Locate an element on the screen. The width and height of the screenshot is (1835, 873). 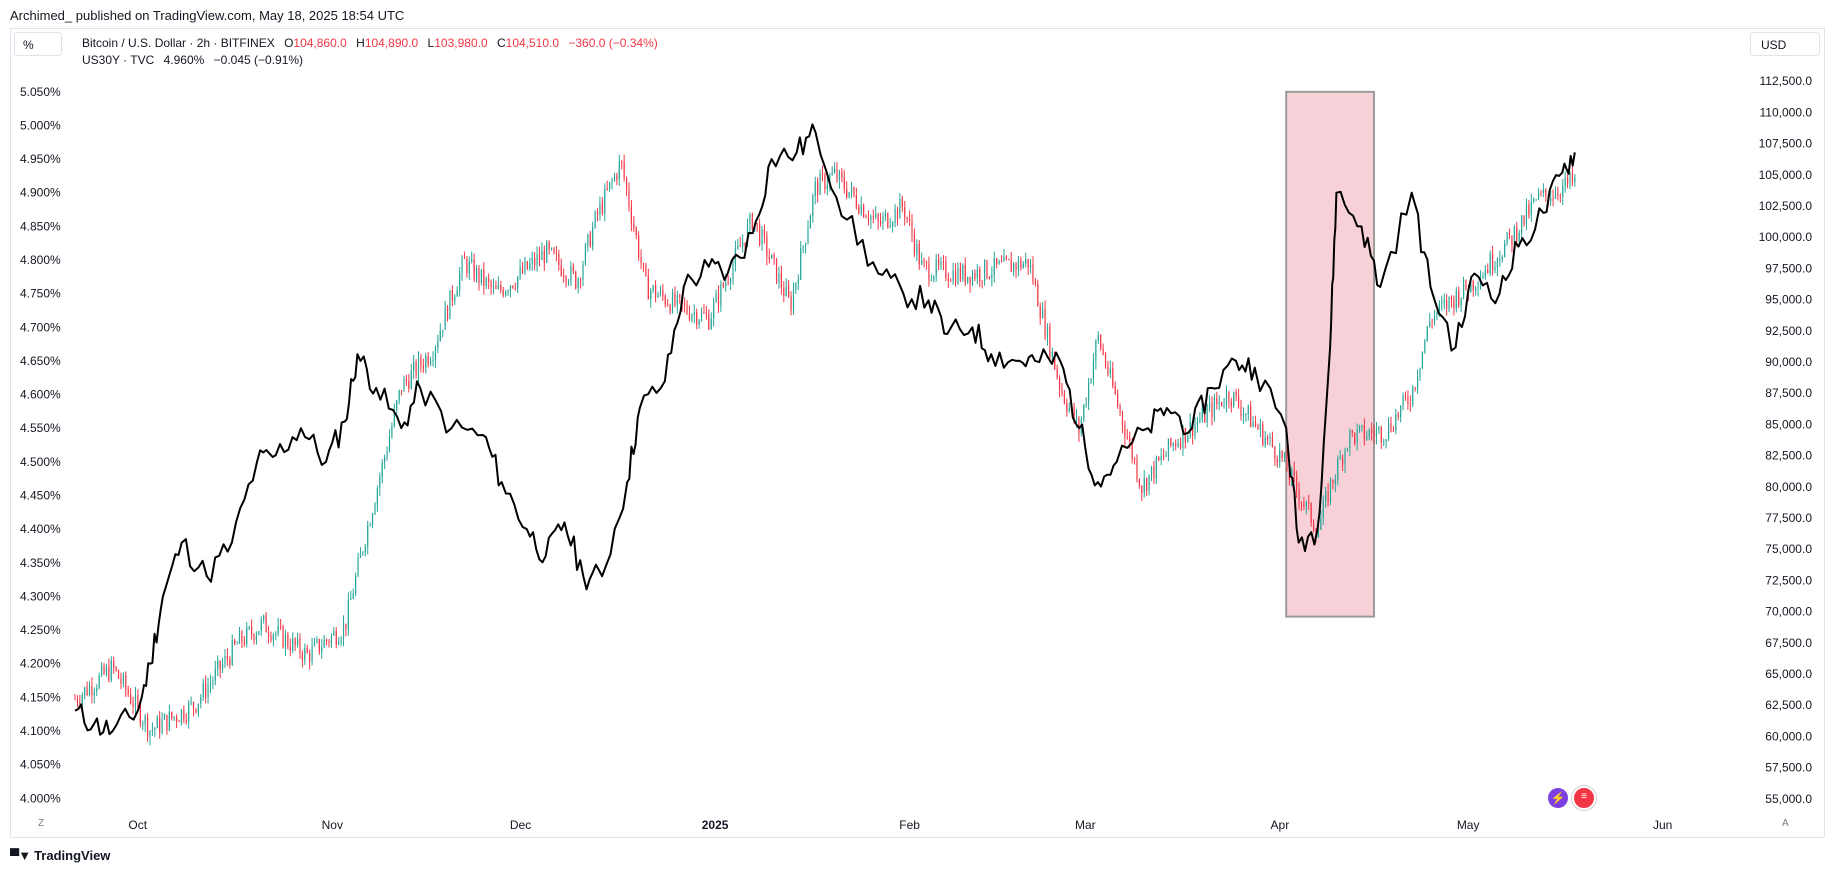
auto-scale-button: A is located at coordinates (1785, 823).